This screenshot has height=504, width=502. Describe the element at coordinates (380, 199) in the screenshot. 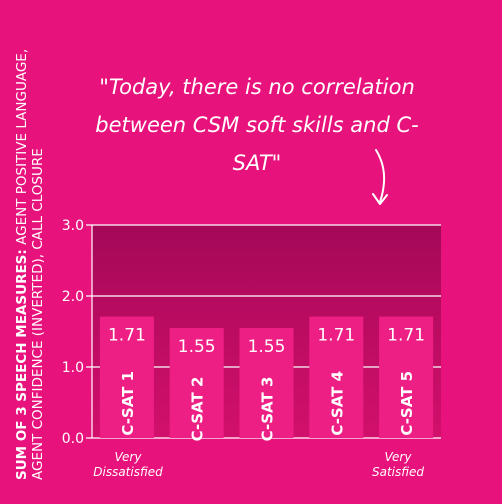

I see `quote-arrow-head` at that location.